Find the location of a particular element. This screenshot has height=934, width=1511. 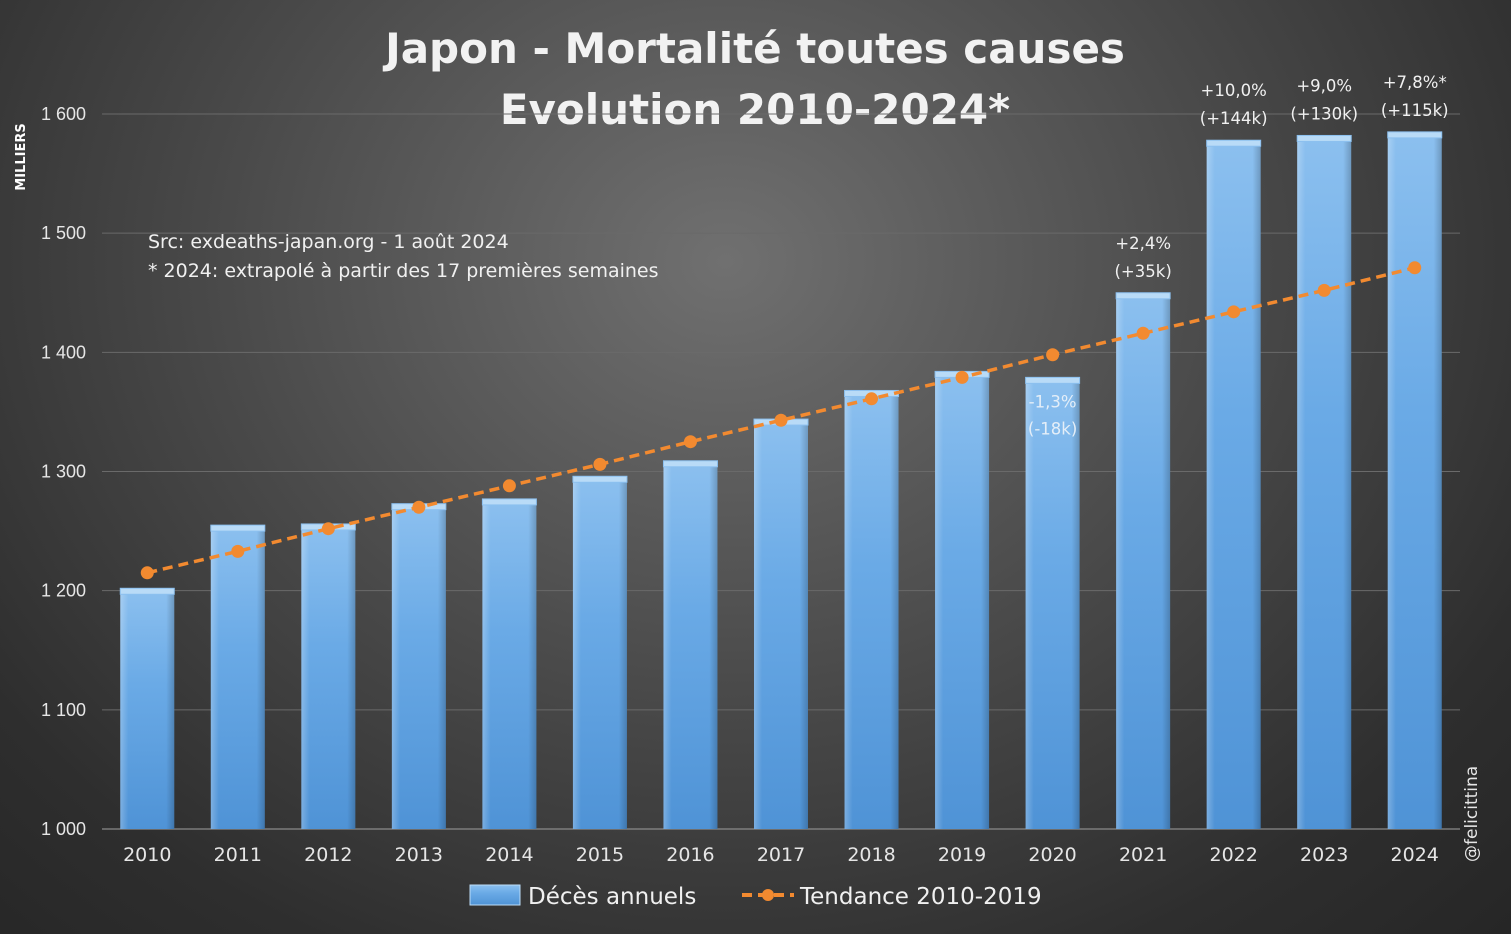

annotation-percent: +2,4% is located at coordinates (1143, 243).